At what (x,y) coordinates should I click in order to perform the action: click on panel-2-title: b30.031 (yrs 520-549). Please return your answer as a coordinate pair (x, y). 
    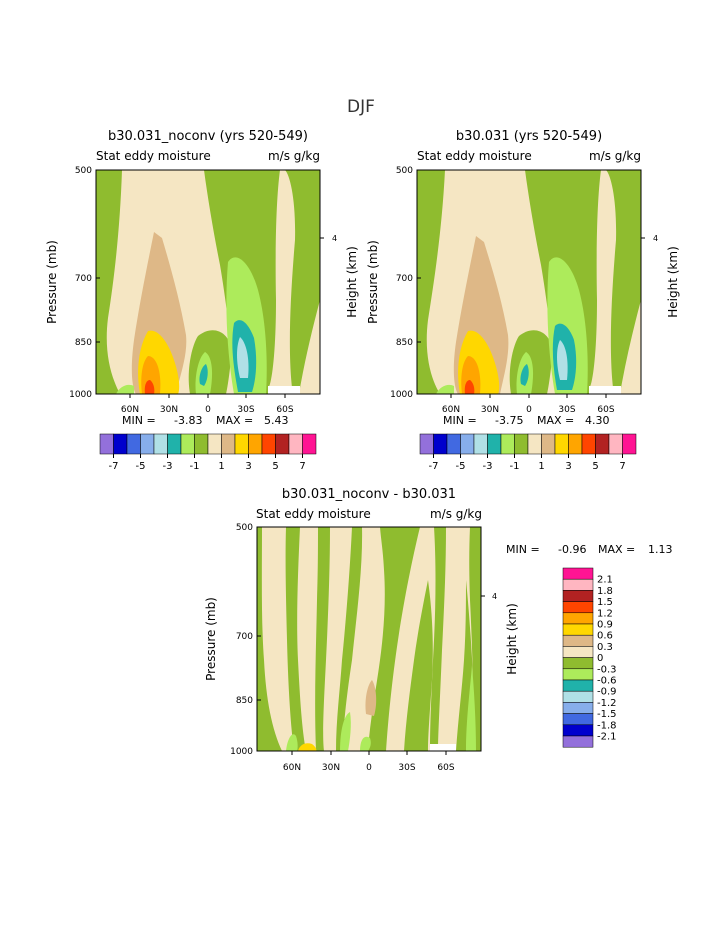
    Looking at the image, I should click on (529, 136).